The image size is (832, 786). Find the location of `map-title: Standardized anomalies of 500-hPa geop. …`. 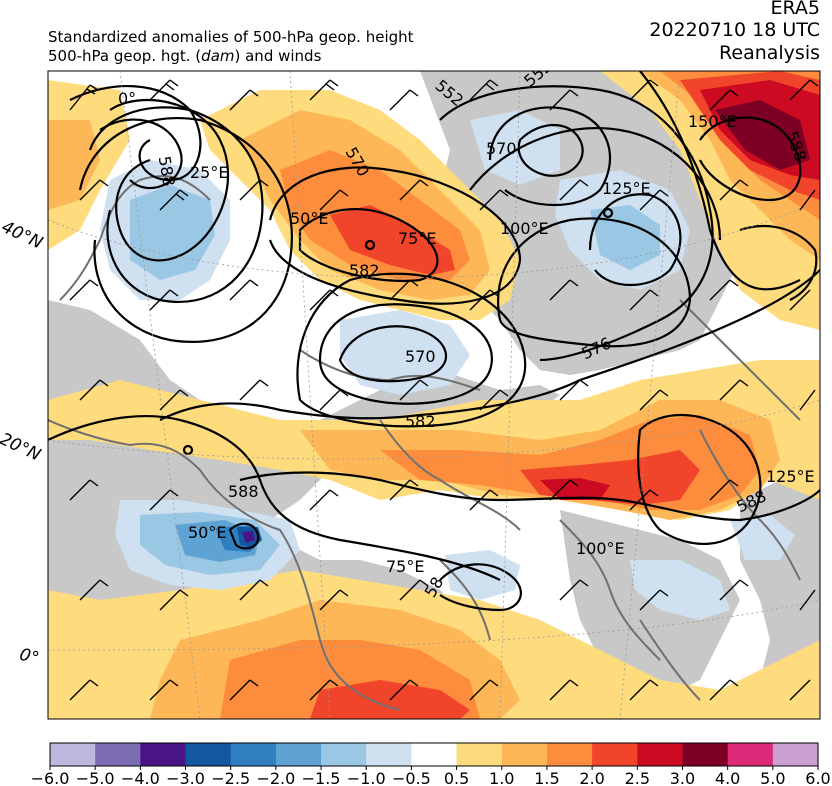

map-title: Standardized anomalies of 500-hPa geop. … is located at coordinates (231, 37).